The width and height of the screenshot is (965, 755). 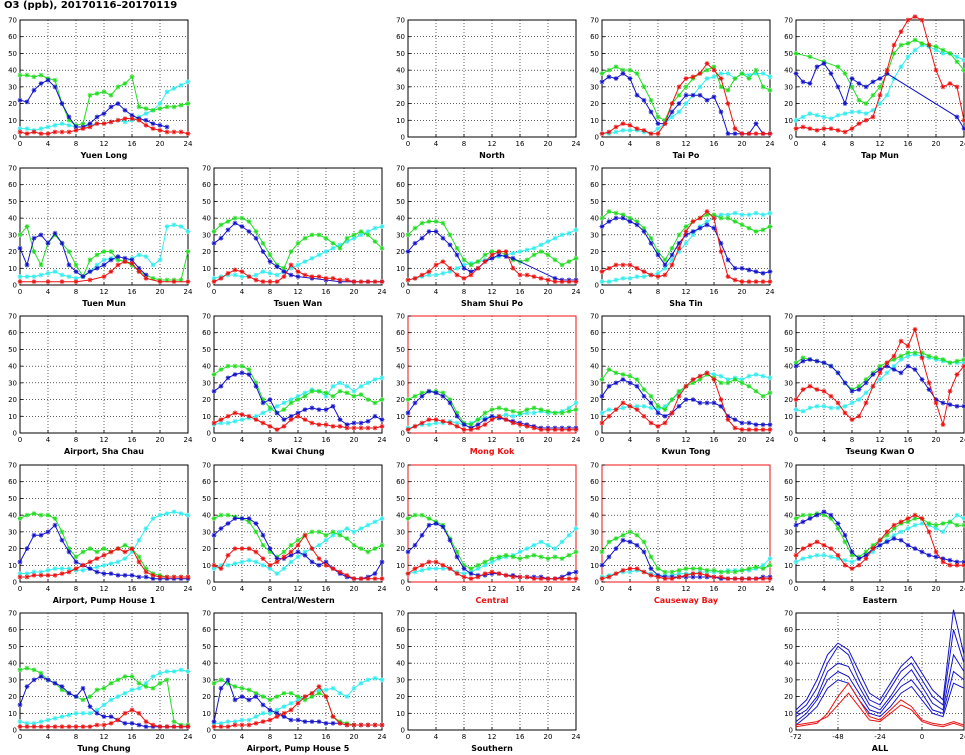 I want to click on panel-all-y-tick-label: 70, so click(x=788, y=614).